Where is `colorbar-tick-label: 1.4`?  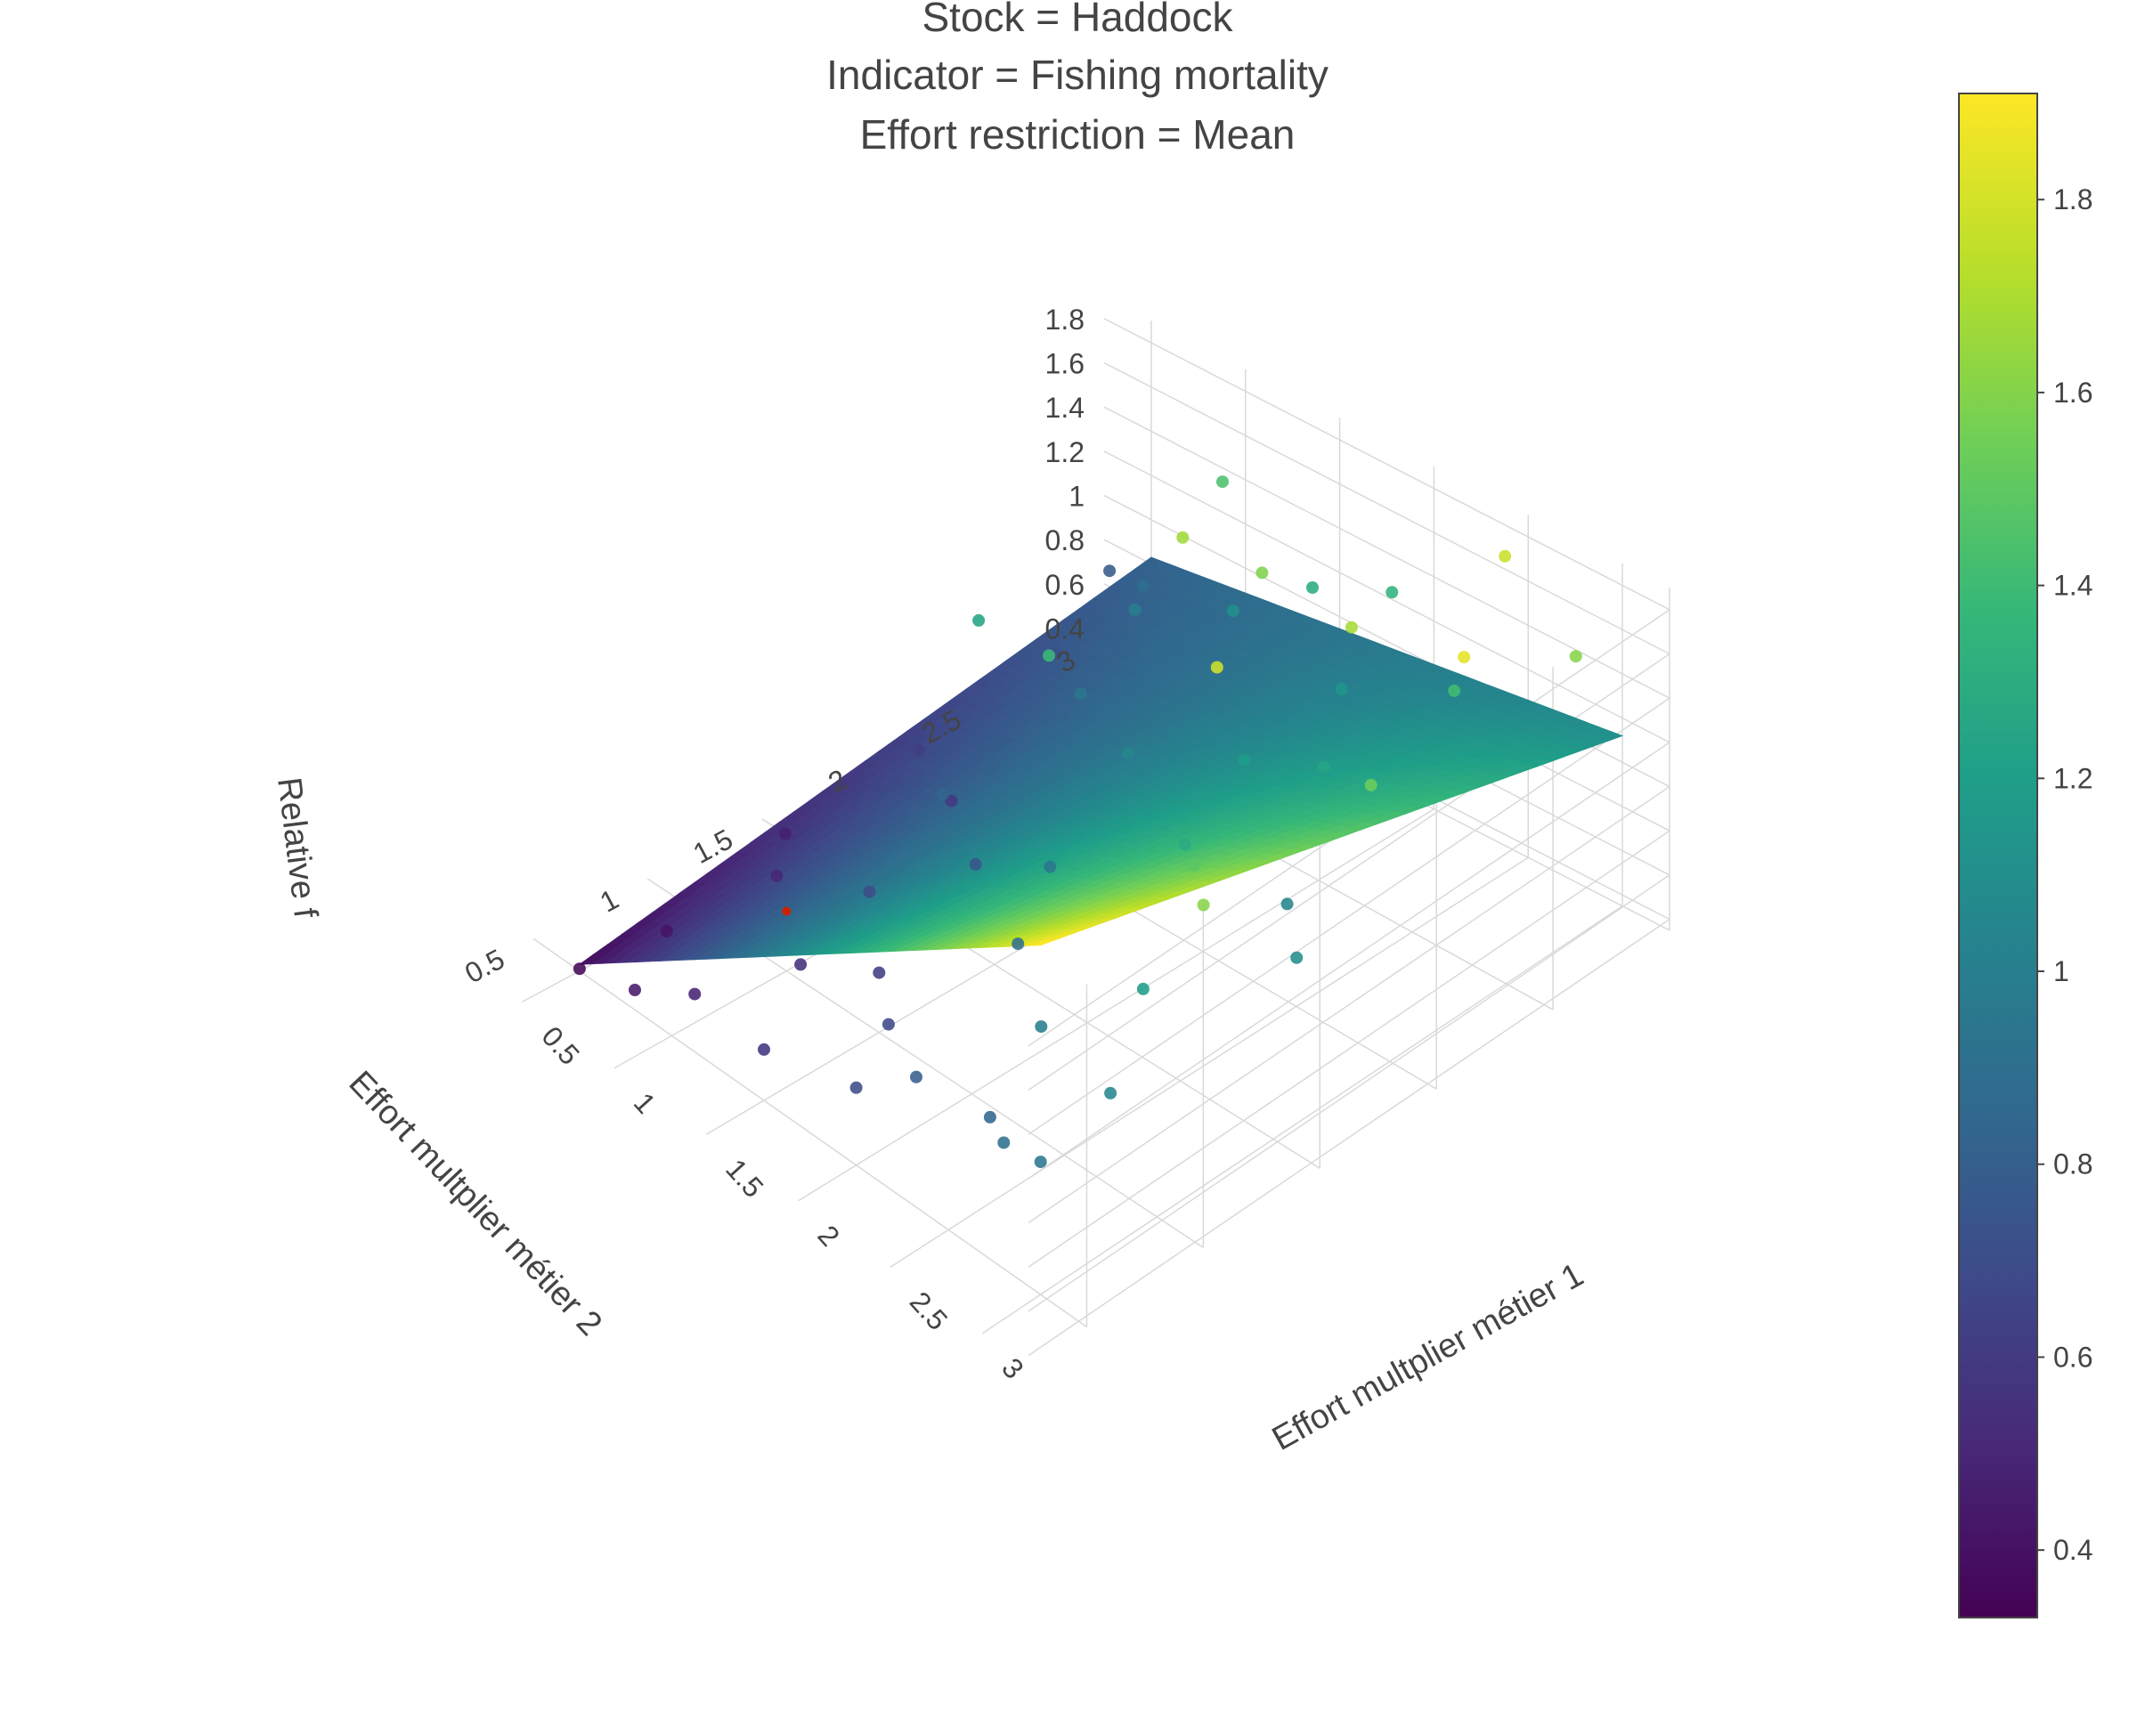
colorbar-tick-label: 1.4 is located at coordinates (2072, 586).